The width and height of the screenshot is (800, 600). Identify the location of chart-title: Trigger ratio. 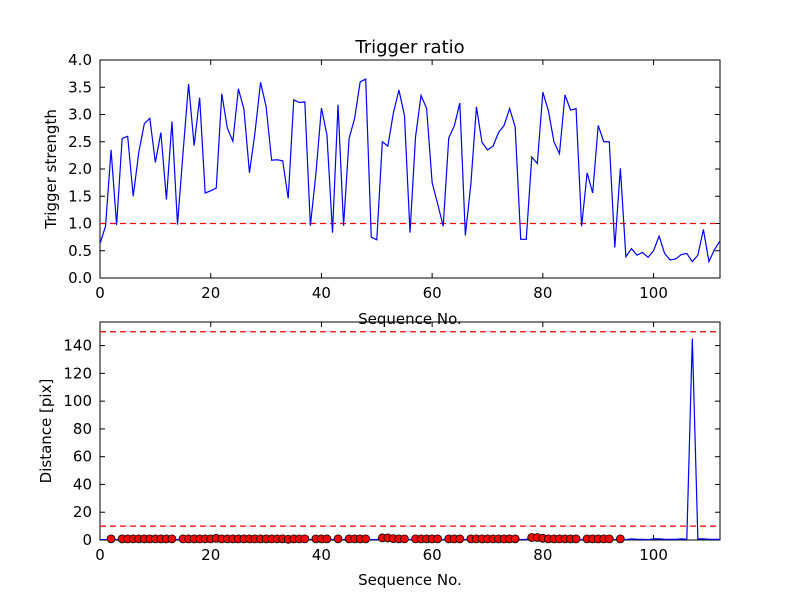
(409, 47).